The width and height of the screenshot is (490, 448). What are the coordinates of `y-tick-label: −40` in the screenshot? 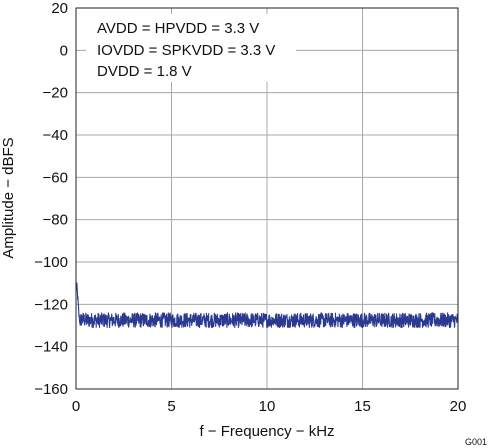 It's located at (55, 135).